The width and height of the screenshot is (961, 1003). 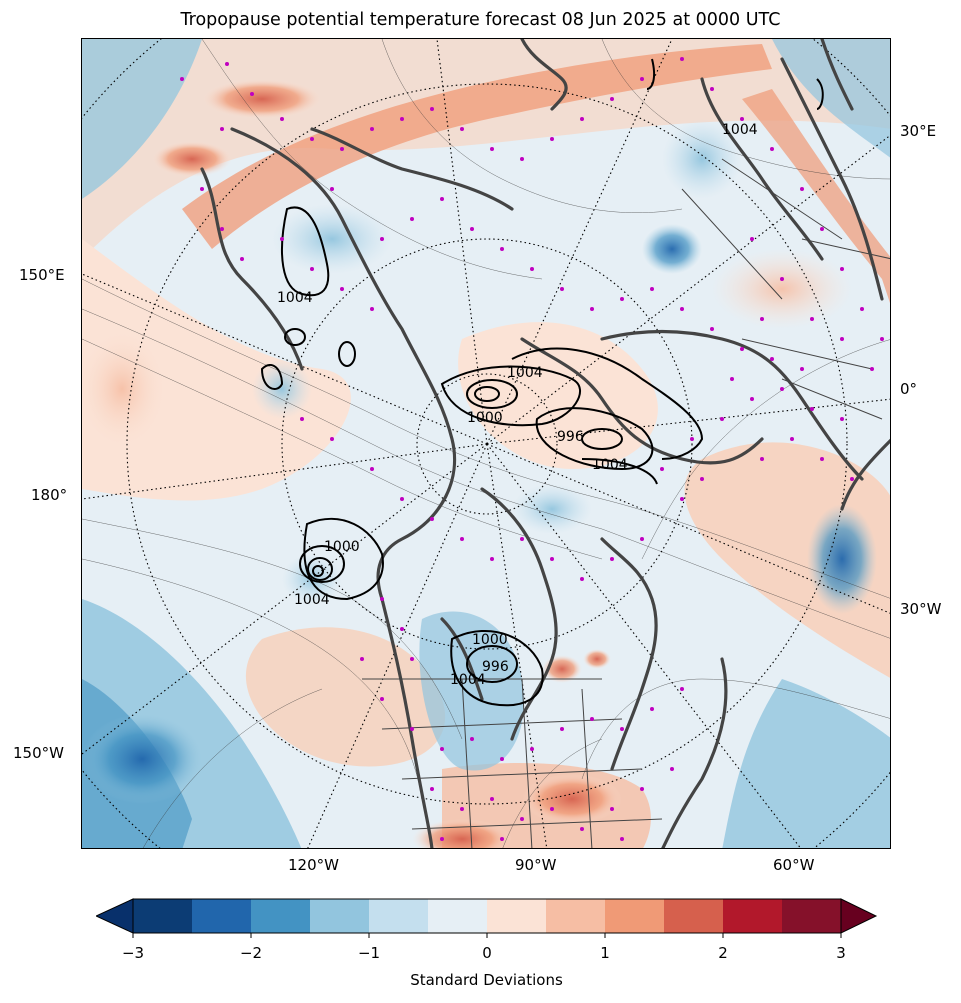 I want to click on colorbar-tick-label: −3, so click(x=133, y=953).